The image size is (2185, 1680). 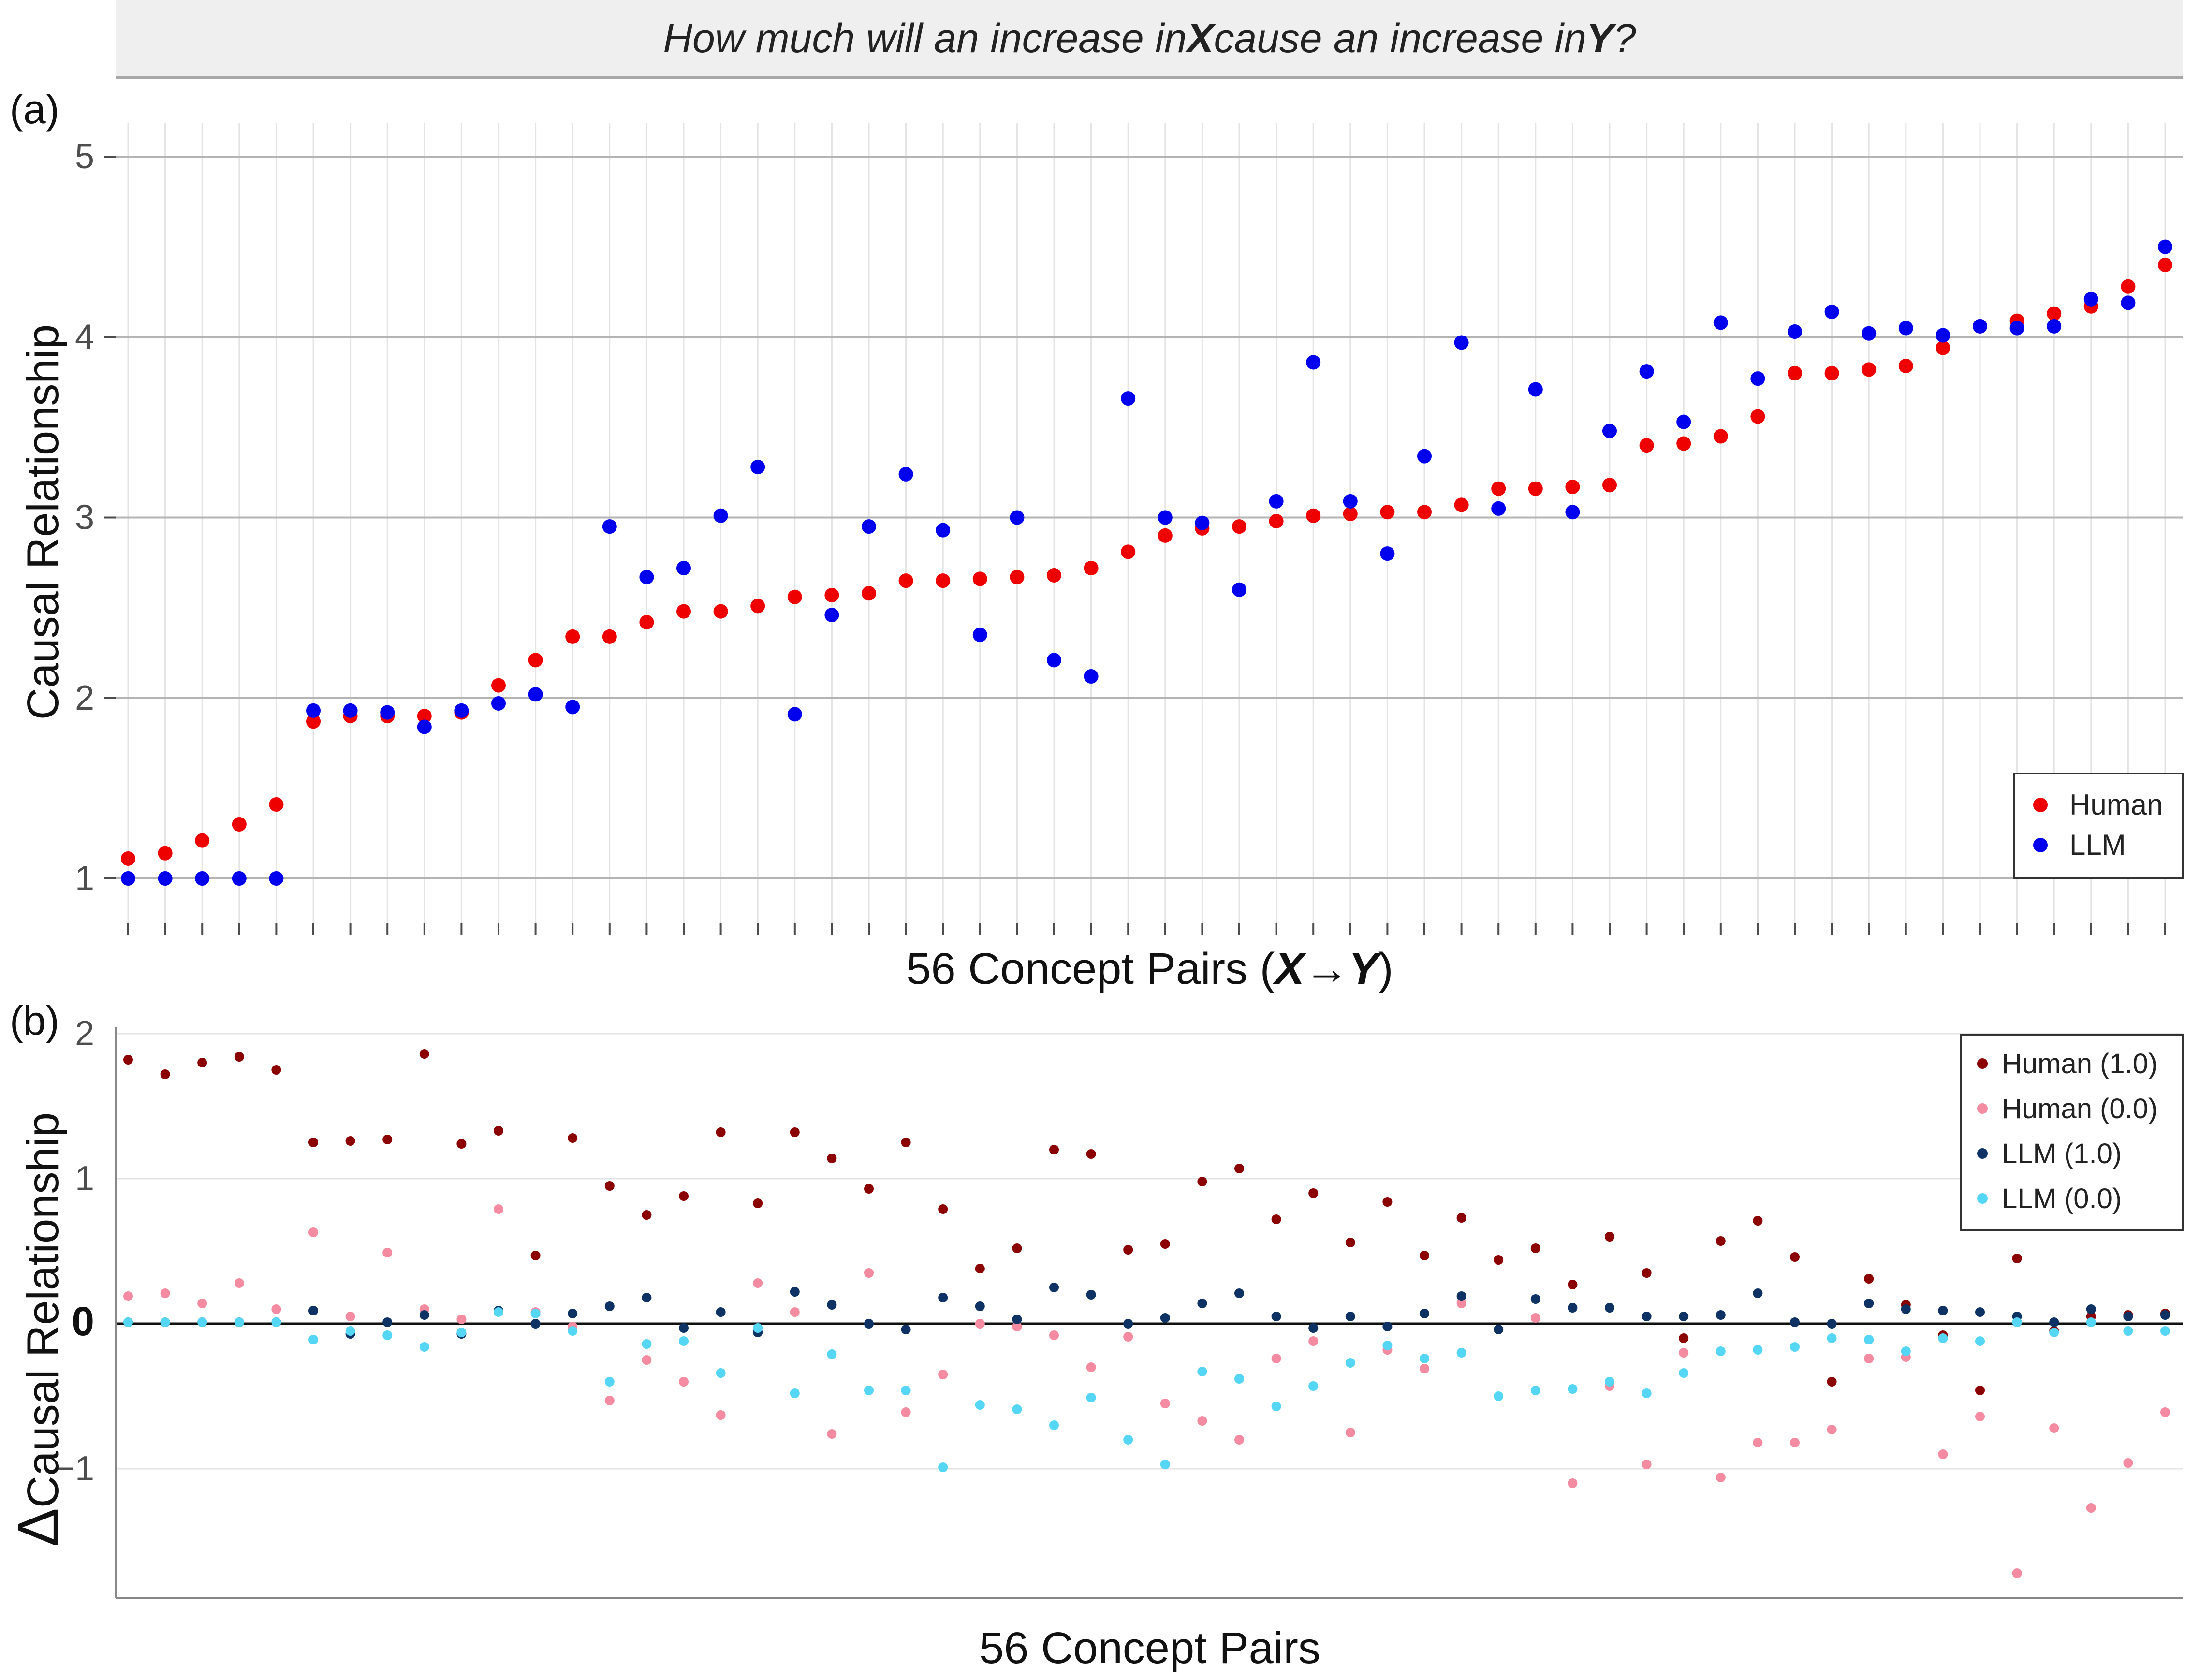 I want to click on y-axis-title-text-b: Causal Relationship, so click(x=43, y=1310).